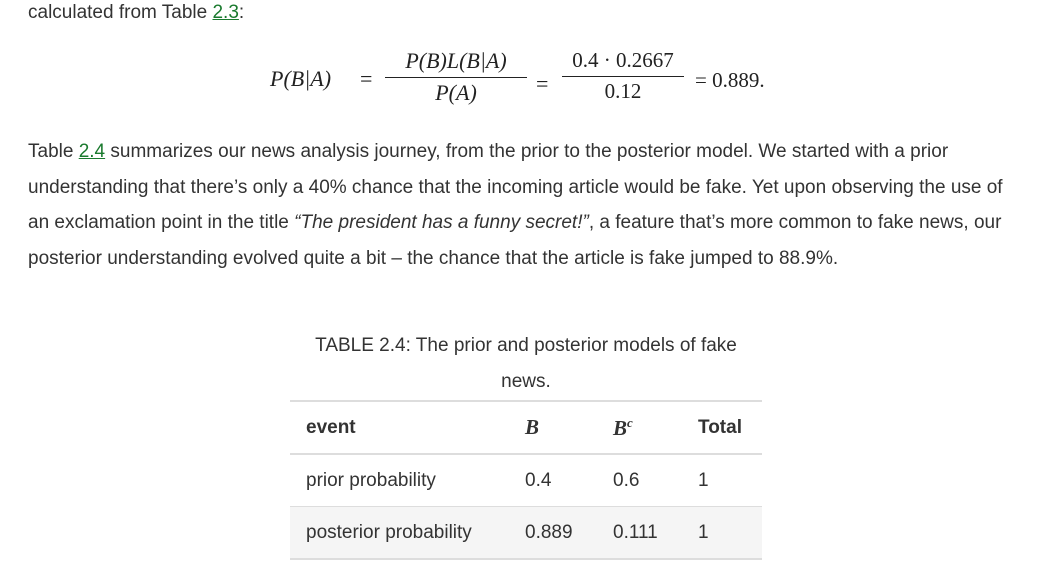 The height and width of the screenshot is (567, 1047). I want to click on table-2-3-link: 2.3, so click(225, 12).